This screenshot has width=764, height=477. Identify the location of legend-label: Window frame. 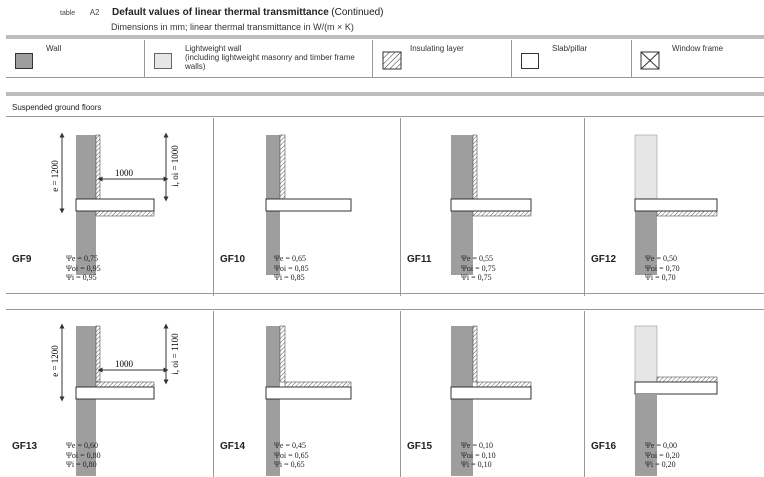
(698, 48).